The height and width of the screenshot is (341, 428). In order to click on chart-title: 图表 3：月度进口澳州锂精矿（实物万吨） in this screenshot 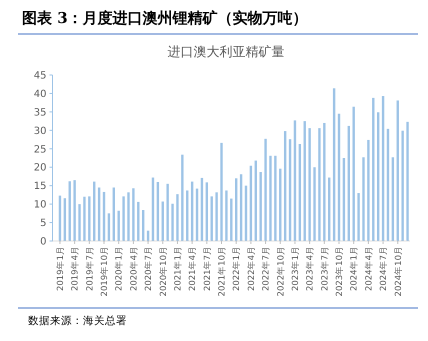, I will do `click(165, 18)`.